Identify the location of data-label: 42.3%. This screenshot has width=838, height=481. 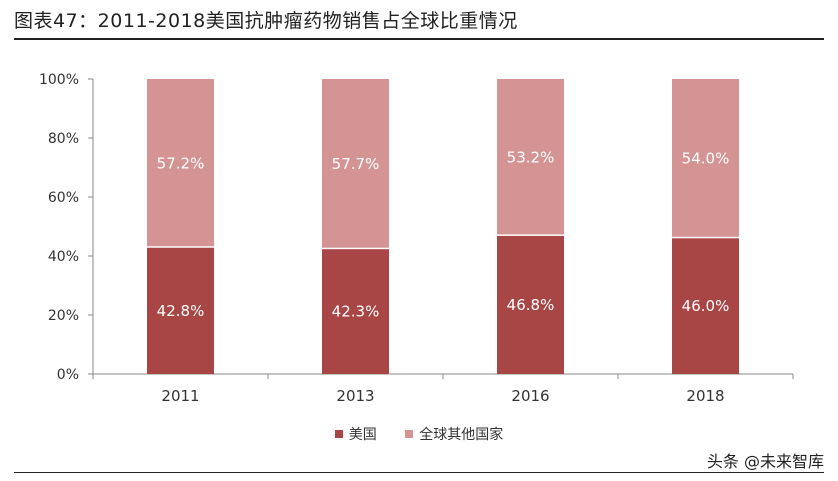
(356, 312).